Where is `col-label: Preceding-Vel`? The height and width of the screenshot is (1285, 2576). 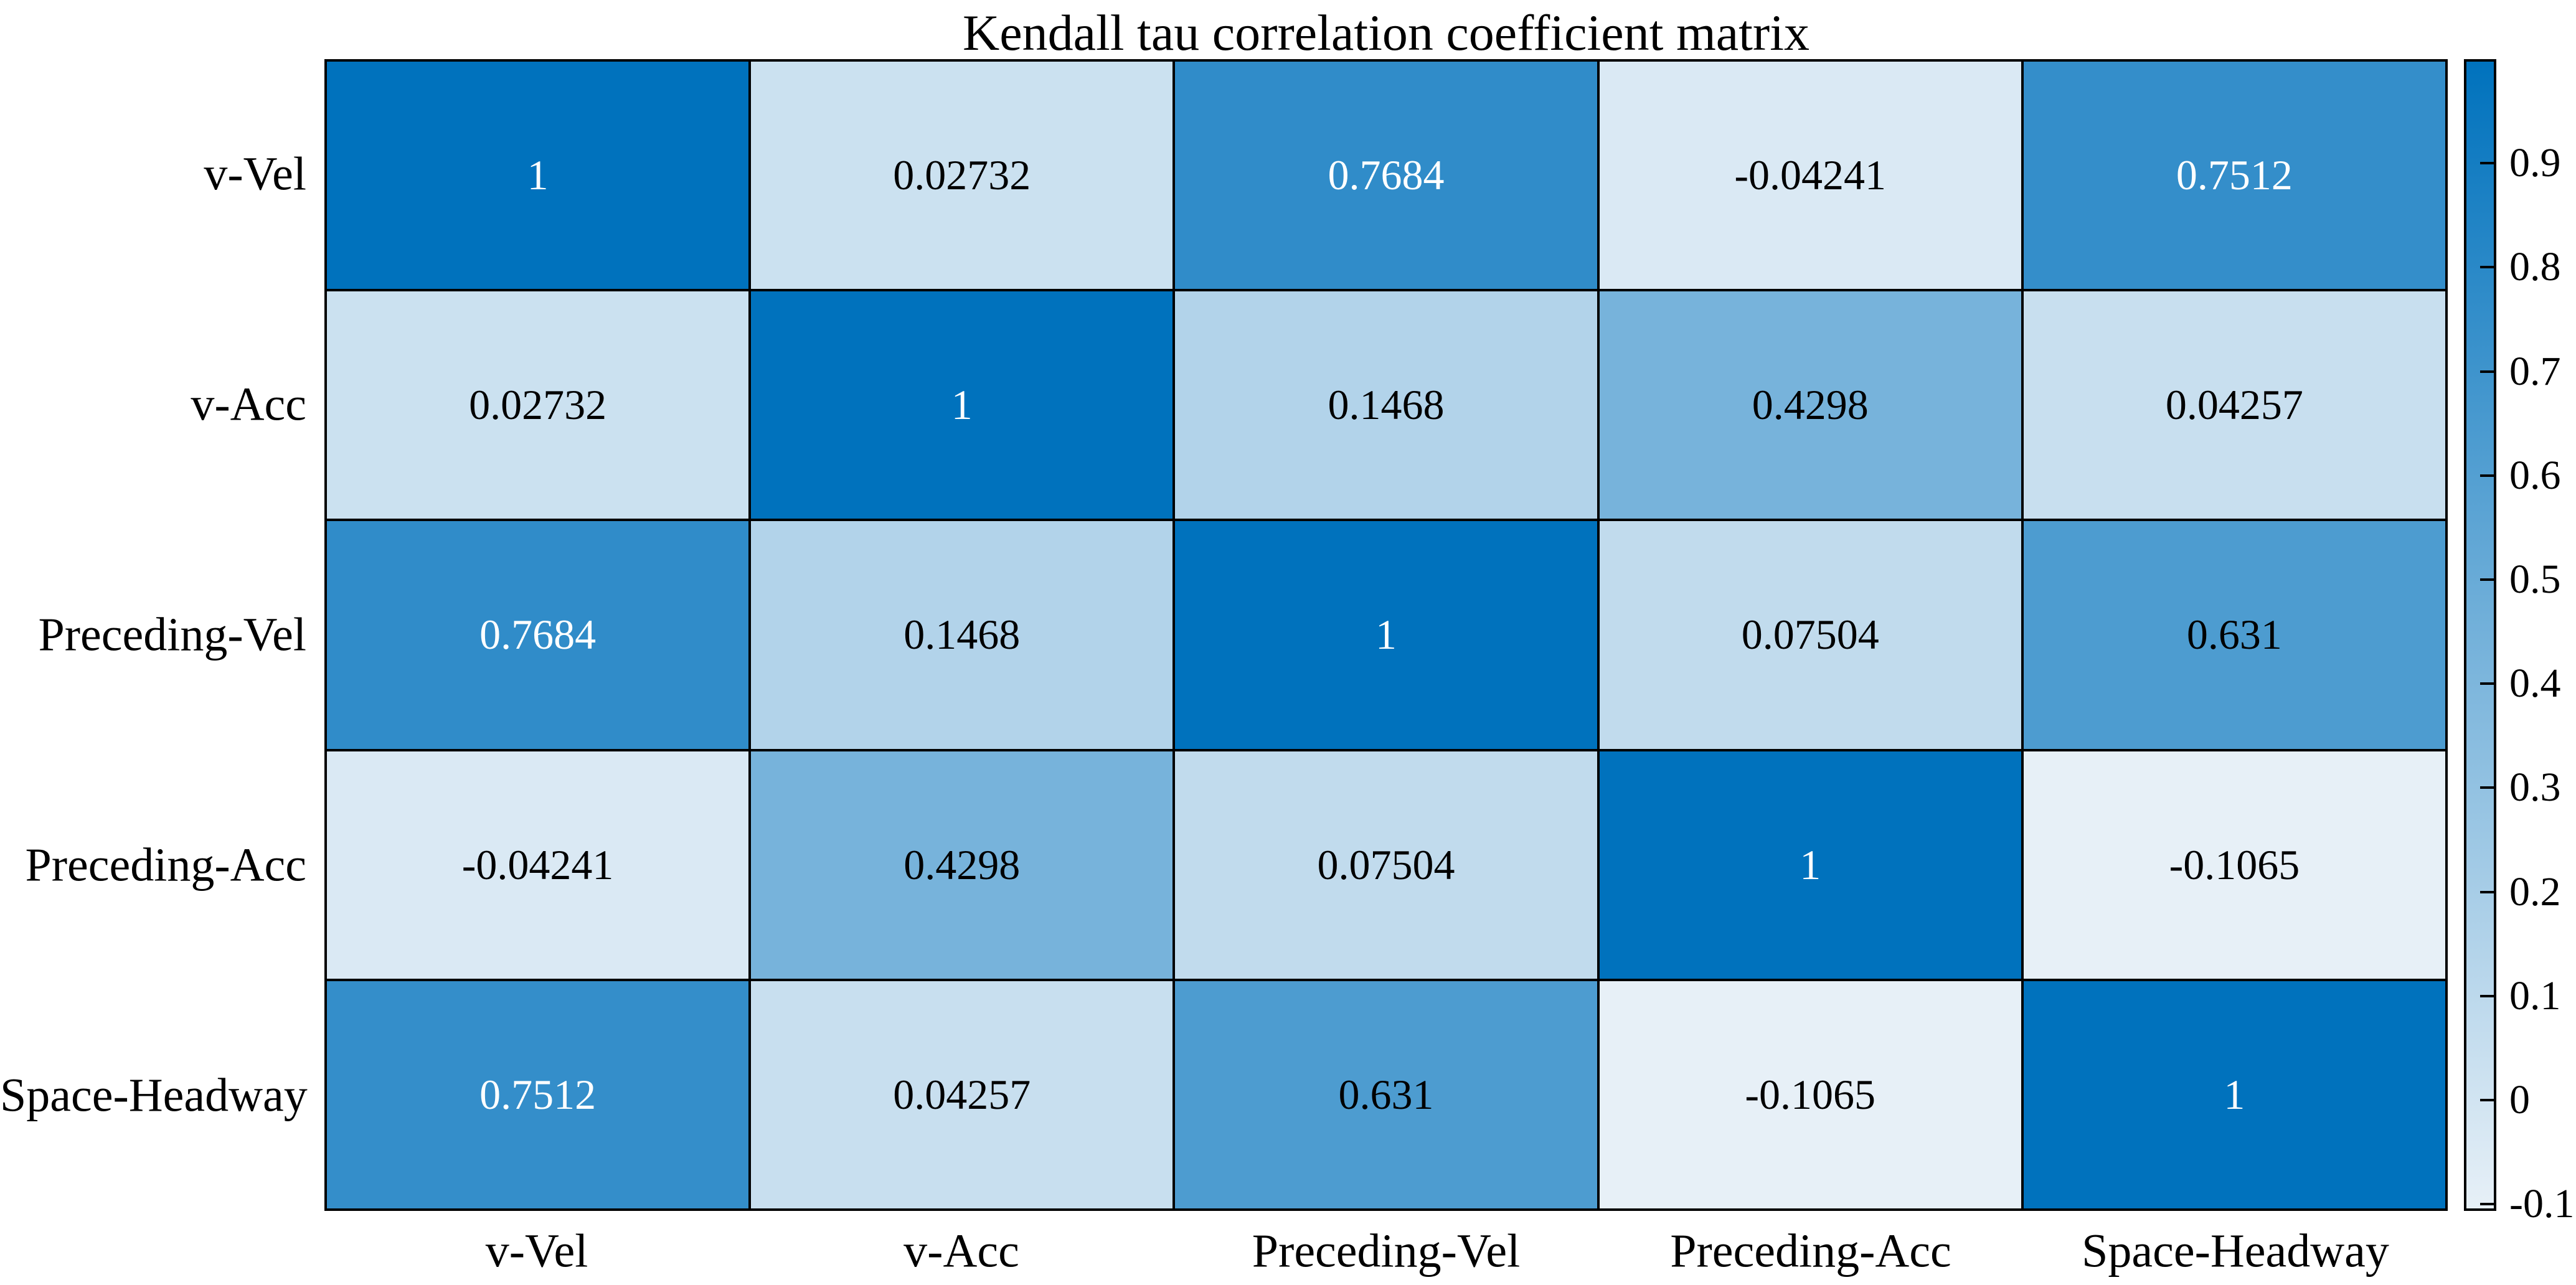 col-label: Preceding-Vel is located at coordinates (1386, 1251).